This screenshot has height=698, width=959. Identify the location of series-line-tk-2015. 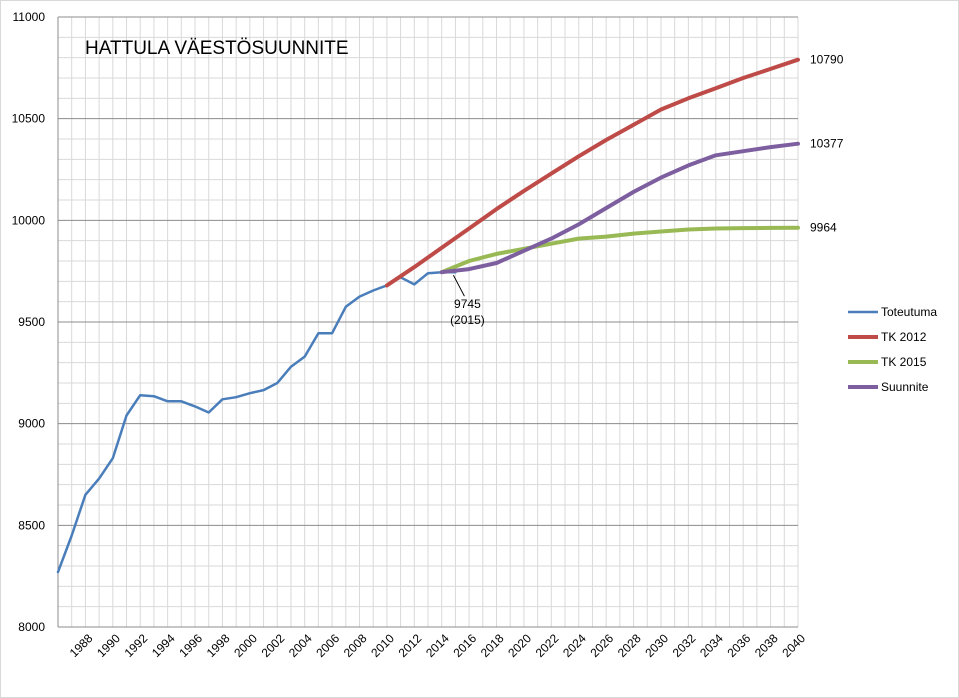
(619, 250).